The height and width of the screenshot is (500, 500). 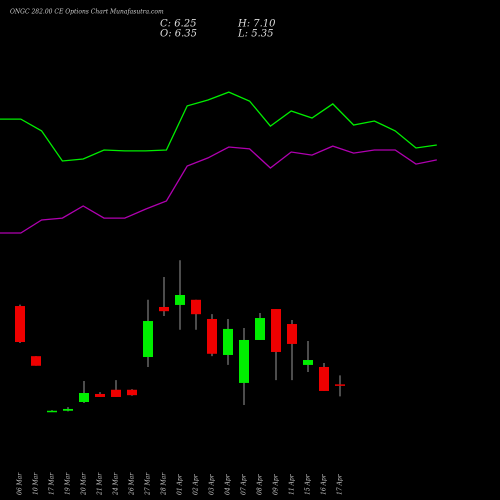 What do you see at coordinates (324, 484) in the screenshot?
I see `x-tick-label: 16 Apr` at bounding box center [324, 484].